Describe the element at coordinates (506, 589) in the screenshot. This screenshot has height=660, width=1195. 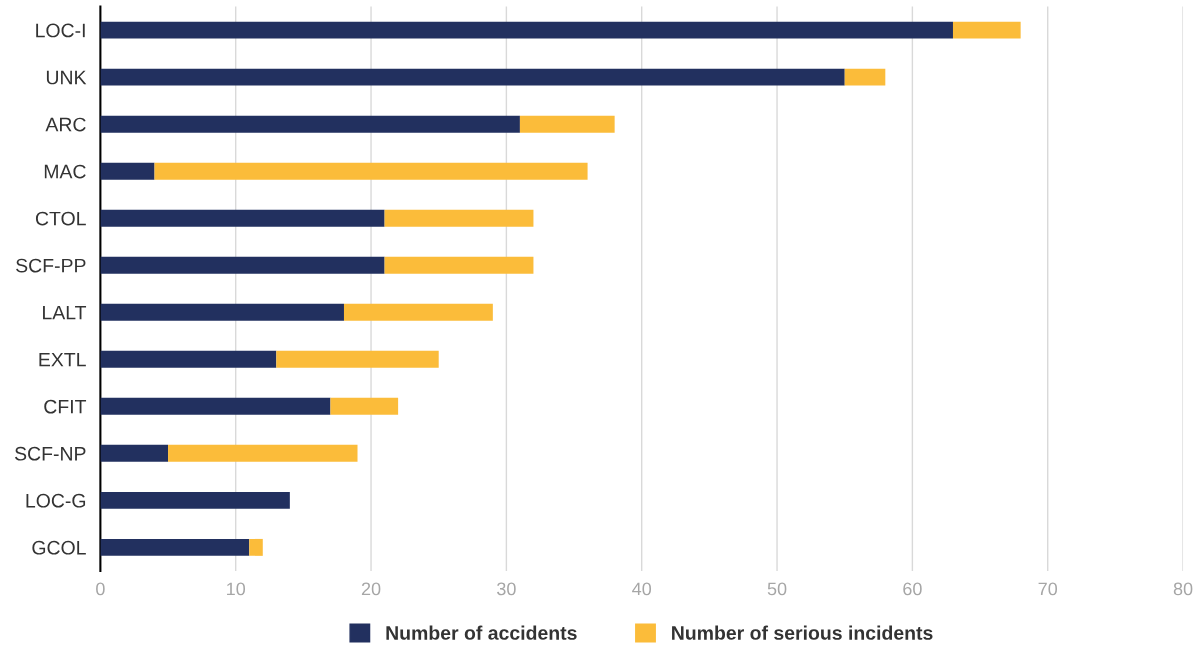
I see `x-tick-label: 30` at that location.